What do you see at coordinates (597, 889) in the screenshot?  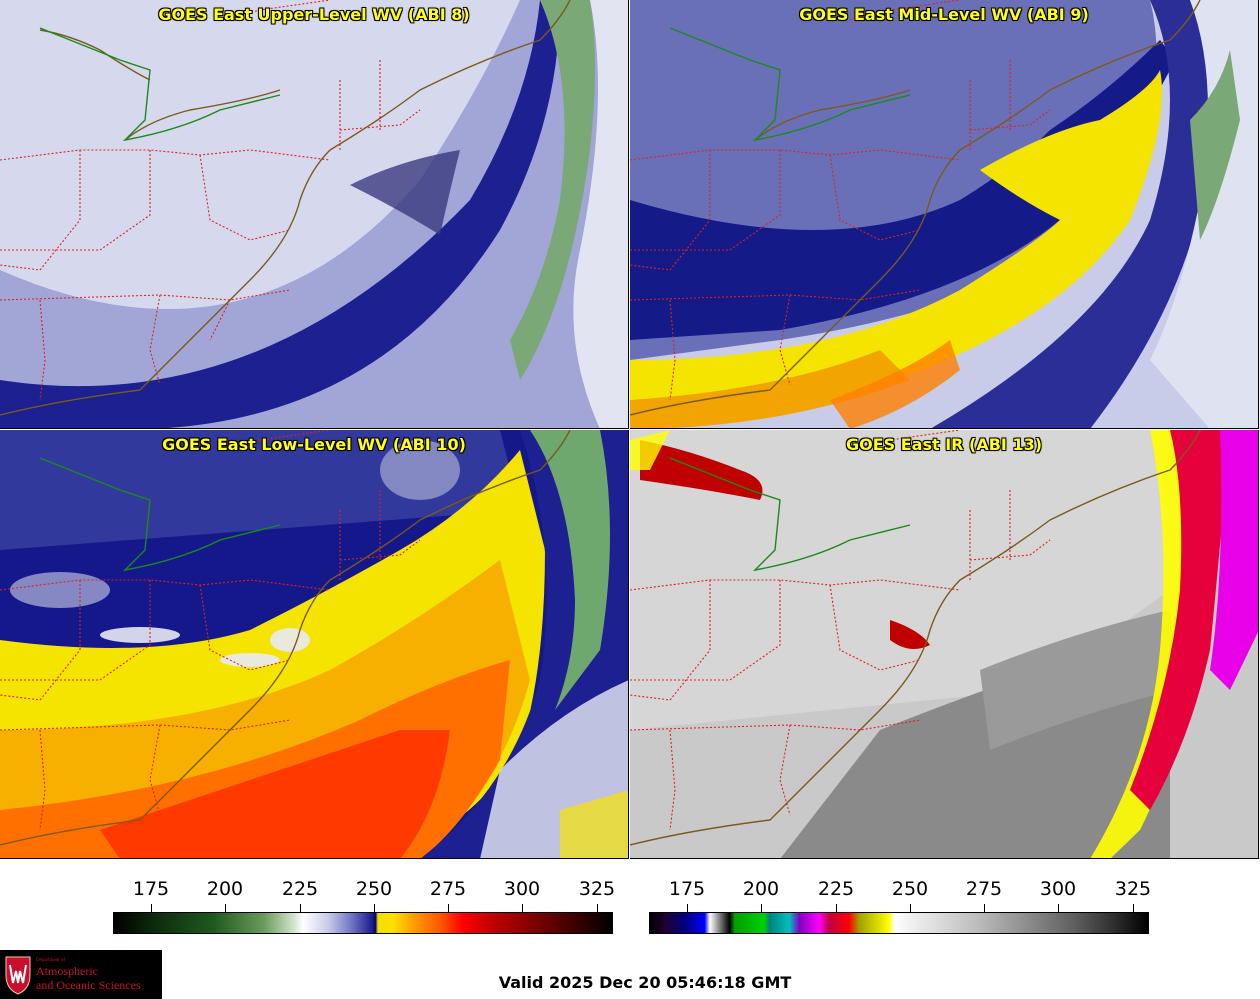 I see `wv-tick-label: 325` at bounding box center [597, 889].